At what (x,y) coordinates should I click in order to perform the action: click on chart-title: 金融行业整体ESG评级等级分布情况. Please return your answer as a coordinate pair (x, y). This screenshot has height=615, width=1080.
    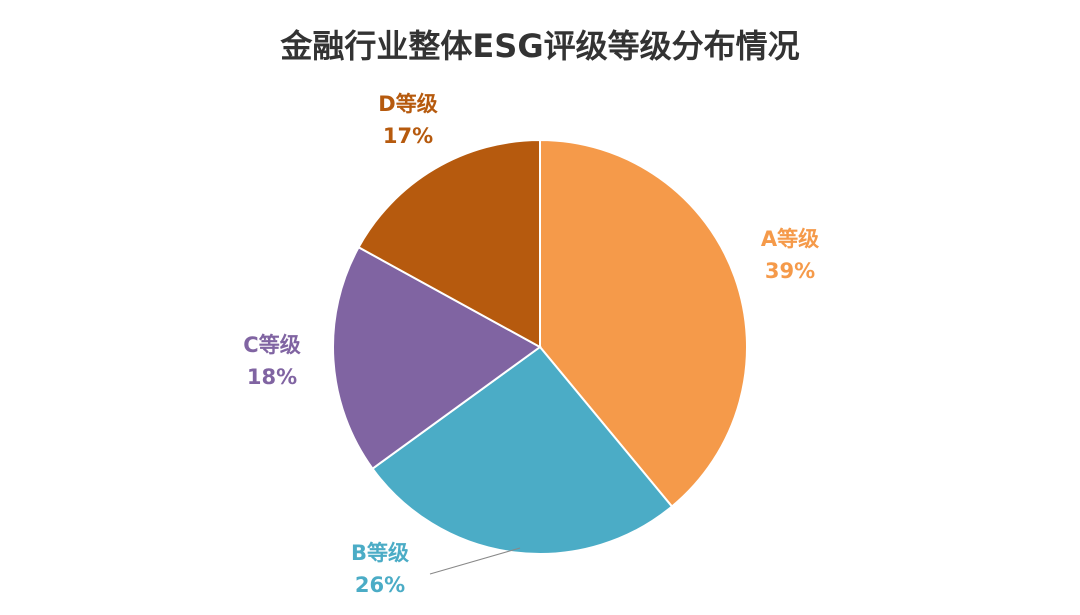
    Looking at the image, I should click on (539, 46).